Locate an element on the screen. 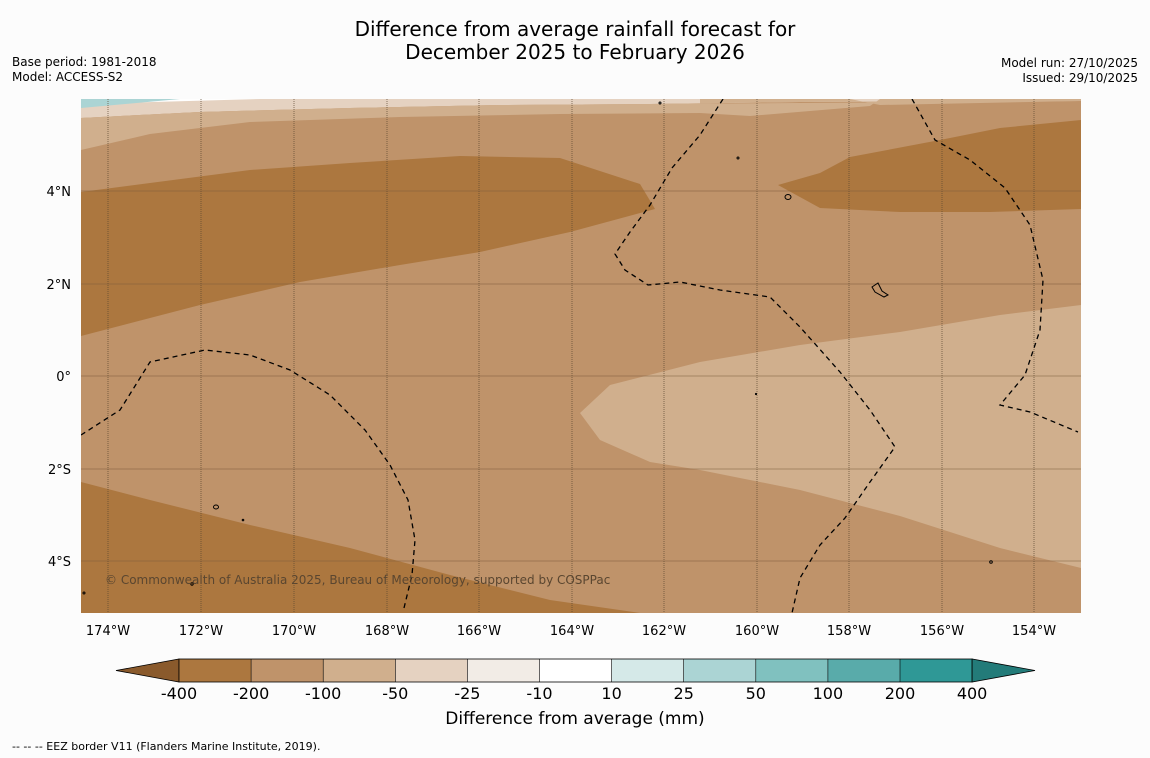  colorbar-tick-label: 10 is located at coordinates (611, 693).